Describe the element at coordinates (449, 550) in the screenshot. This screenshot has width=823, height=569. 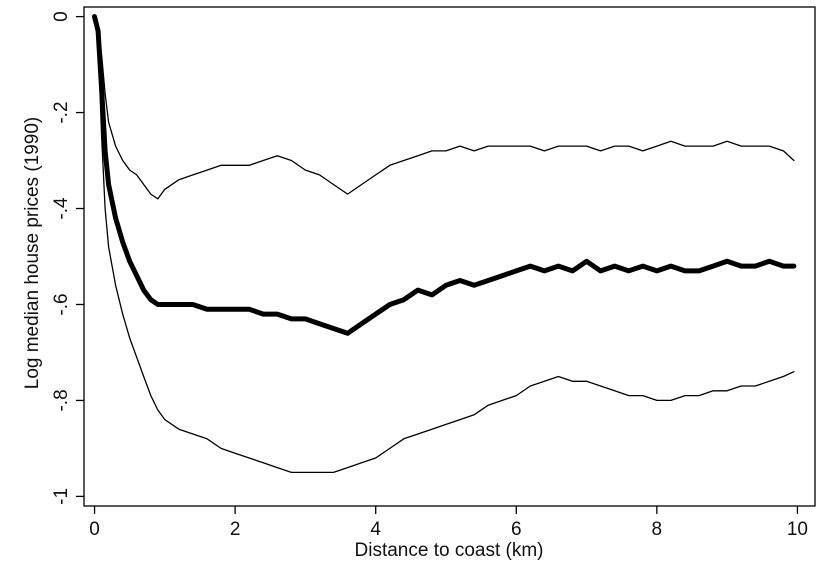
I see `x-axis-title: Distance to coast (km)` at that location.